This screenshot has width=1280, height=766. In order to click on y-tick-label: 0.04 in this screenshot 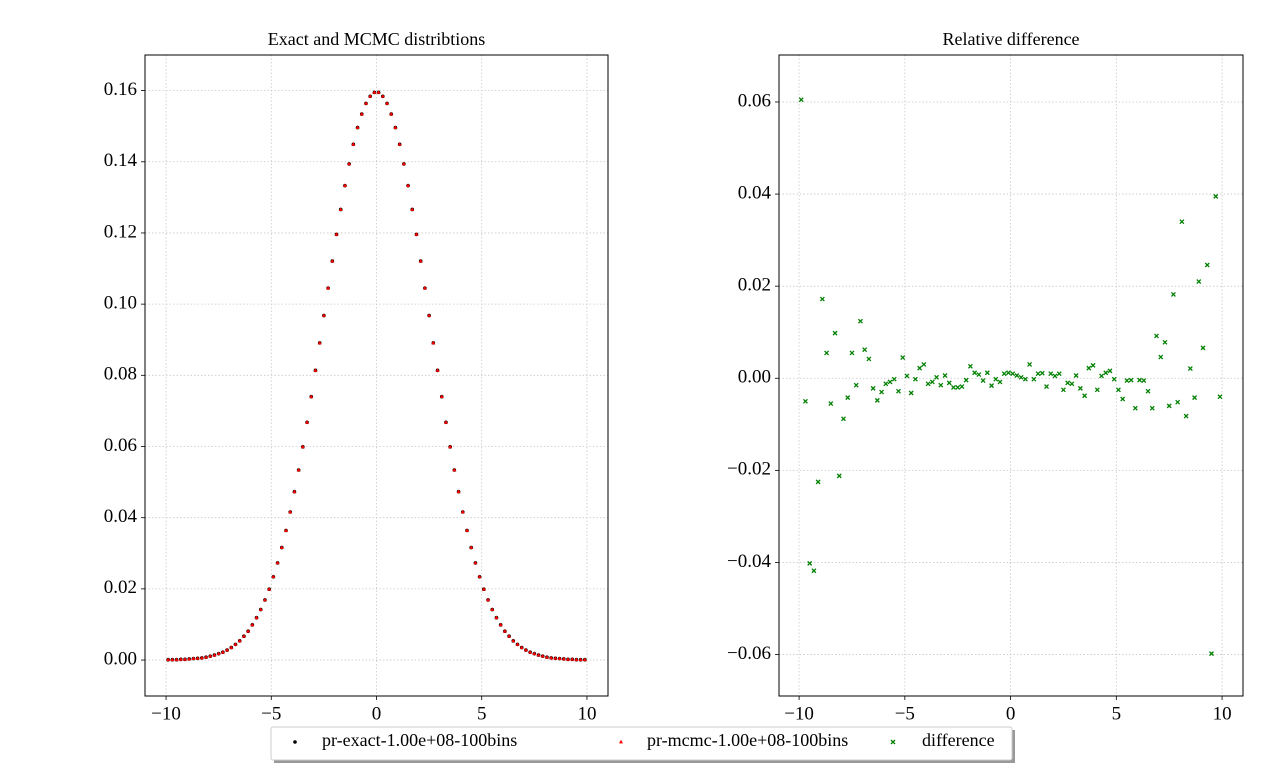, I will do `click(755, 192)`.